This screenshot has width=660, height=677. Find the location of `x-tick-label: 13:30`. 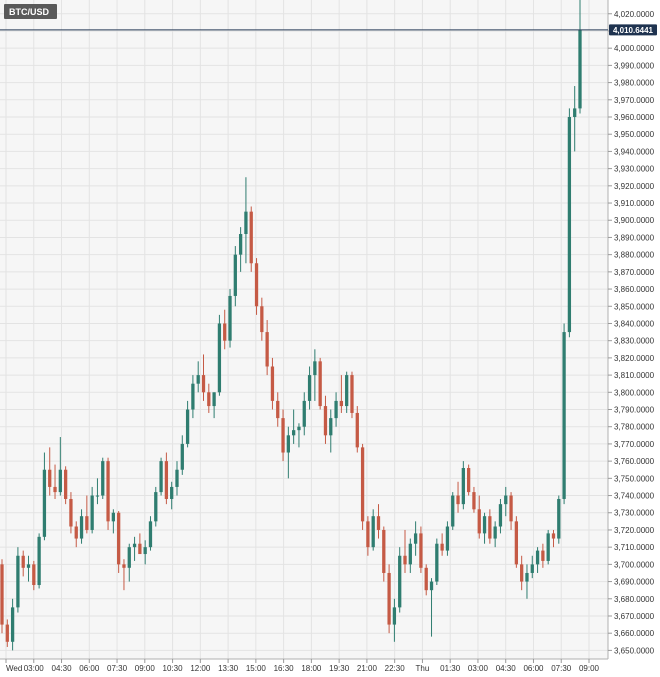

x-tick-label: 13:30 is located at coordinates (228, 668).